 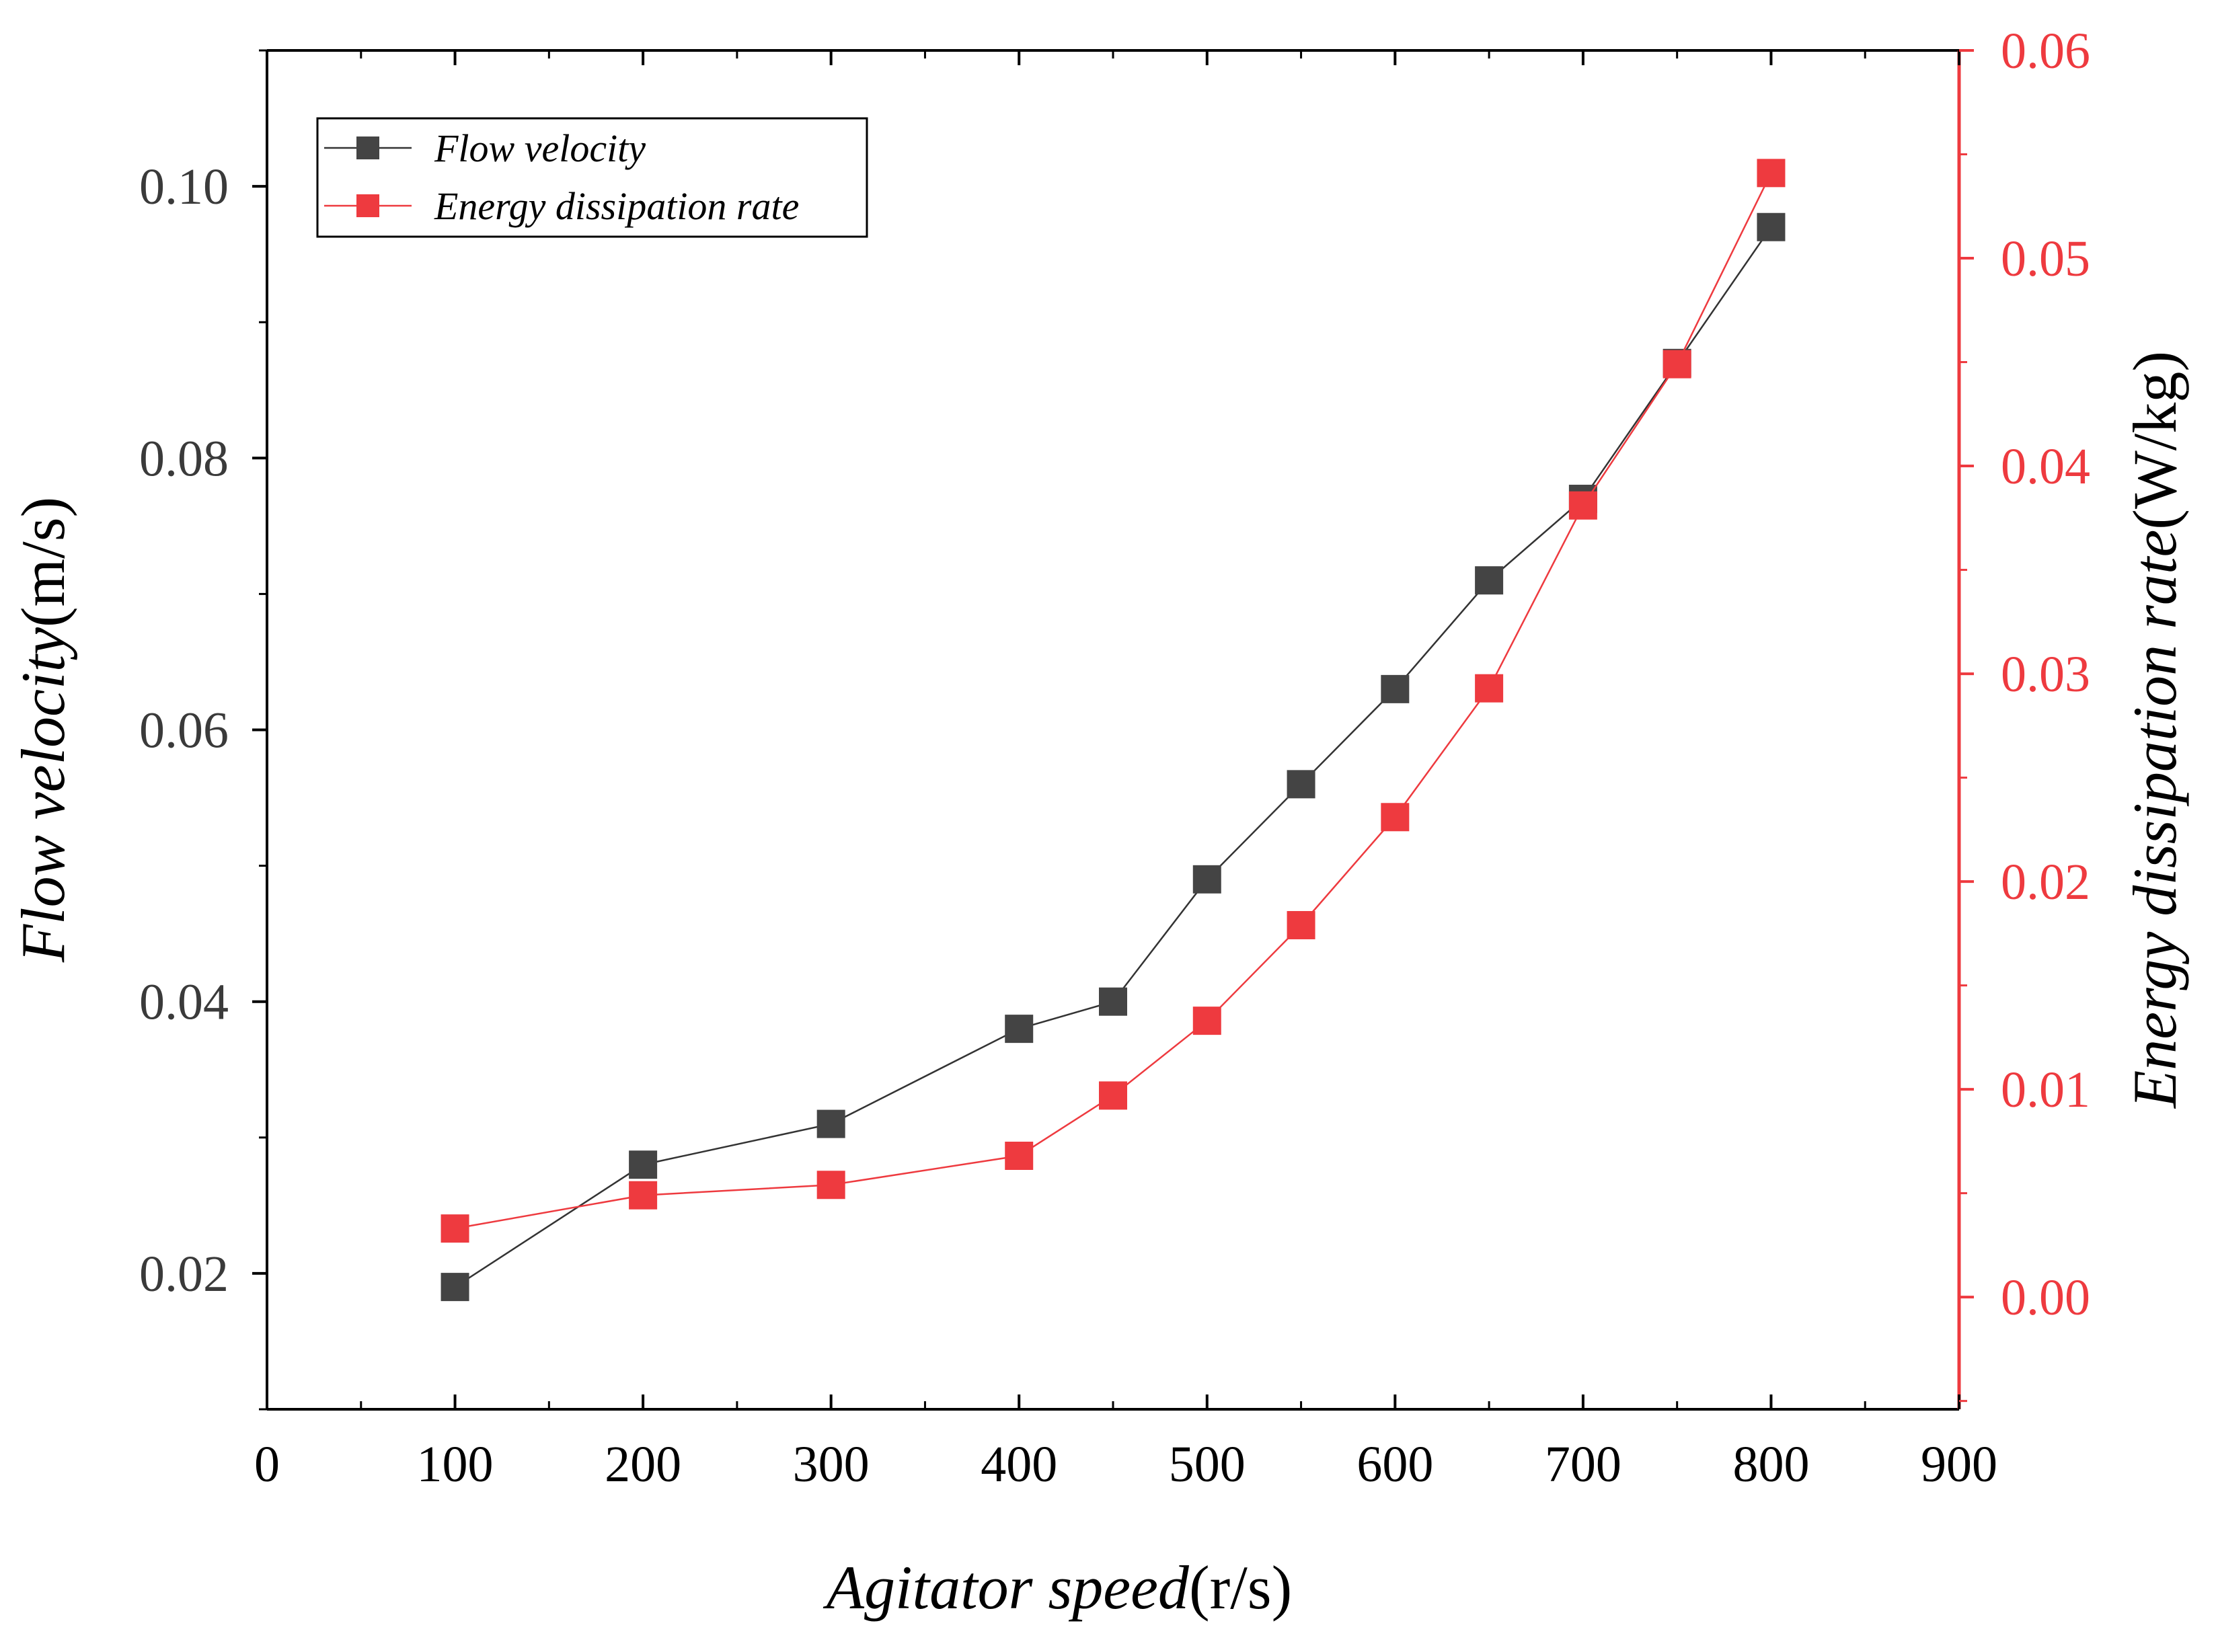 What do you see at coordinates (43, 795) in the screenshot?
I see `left-y-axis-title-italic: Flow velocity` at bounding box center [43, 795].